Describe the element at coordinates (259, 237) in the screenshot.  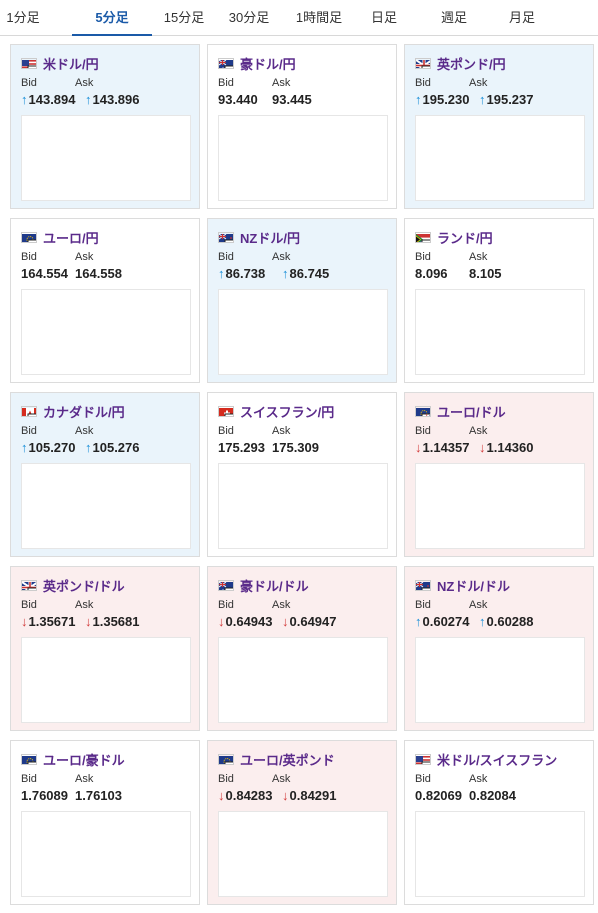
I see `pair-title: 86.986.886.79:4510:4511:45 NZドル/円` at that location.